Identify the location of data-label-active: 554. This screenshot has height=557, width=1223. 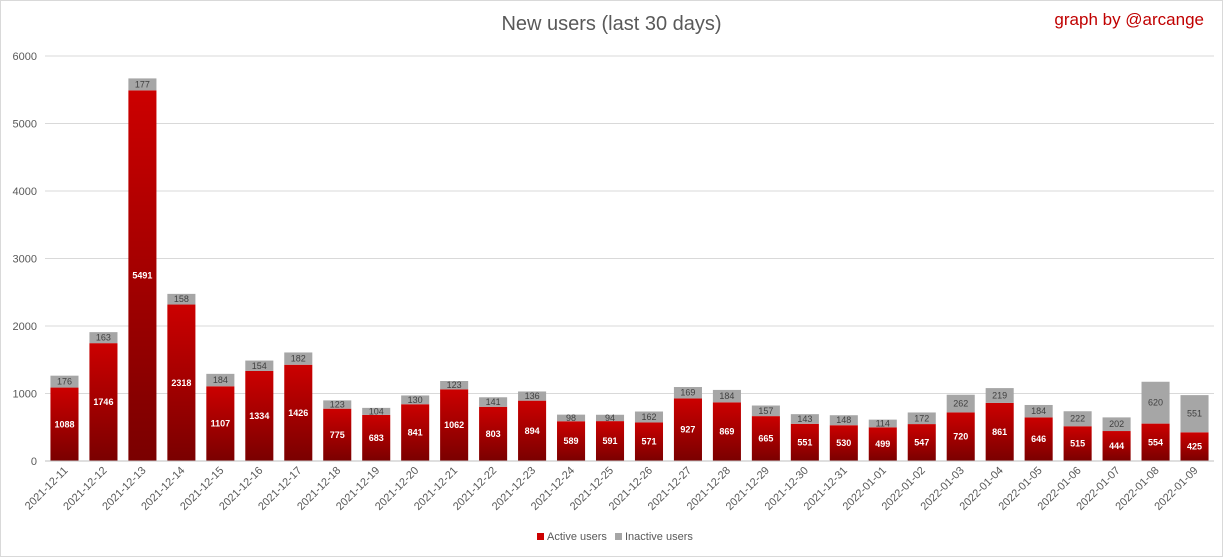
(1155, 442).